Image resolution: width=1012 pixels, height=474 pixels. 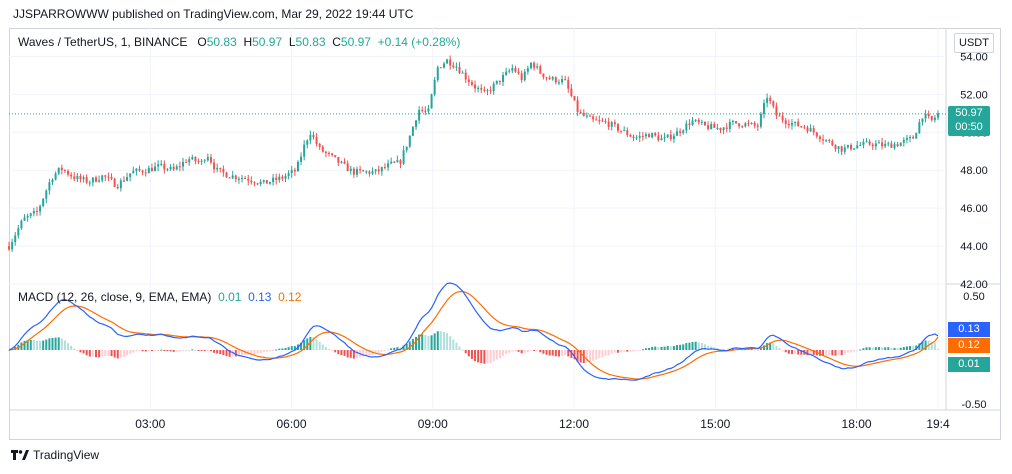 What do you see at coordinates (248, 42) in the screenshot?
I see `high-label: H` at bounding box center [248, 42].